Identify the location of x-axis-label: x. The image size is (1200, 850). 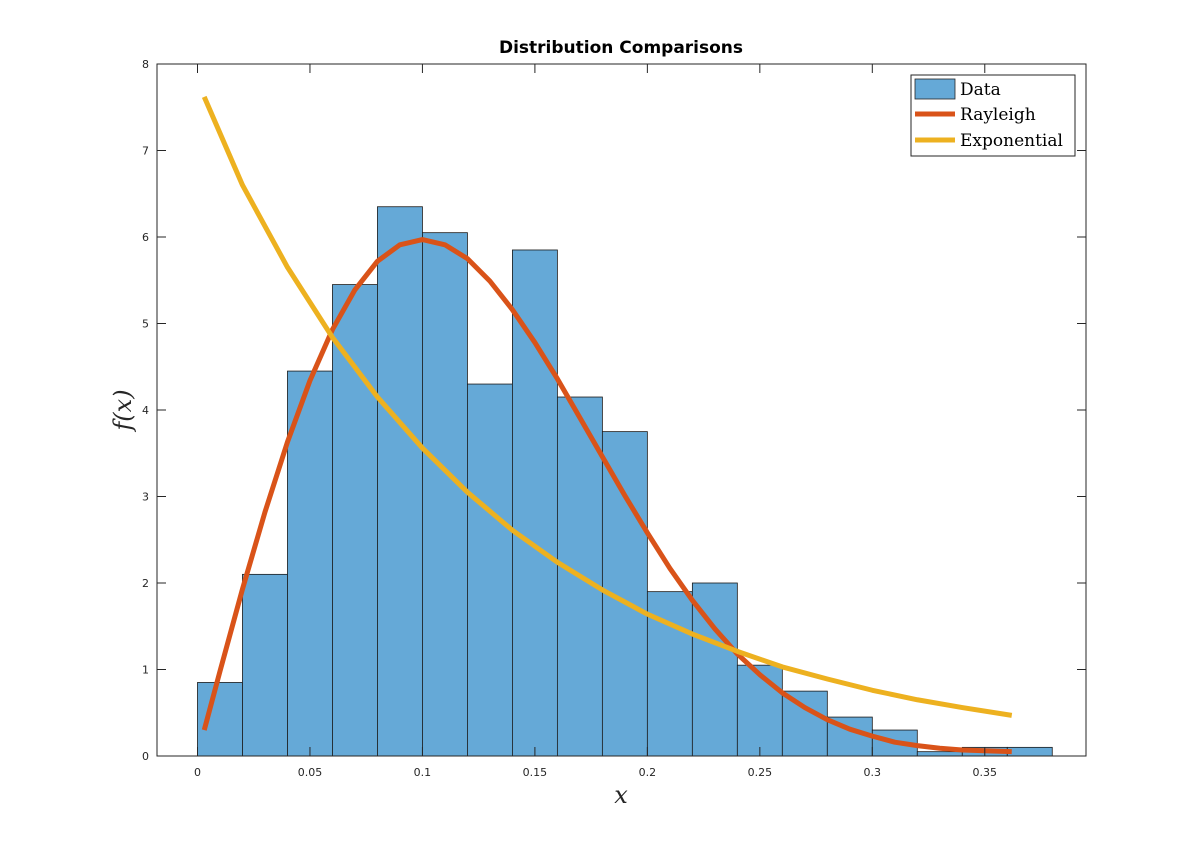
(621, 795).